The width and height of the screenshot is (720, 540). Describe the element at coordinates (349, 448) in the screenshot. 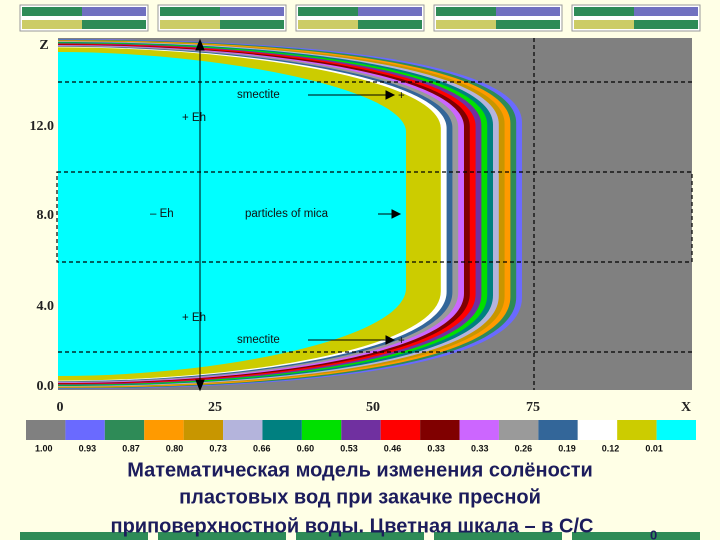

I see `scale-label: 0.53` at that location.